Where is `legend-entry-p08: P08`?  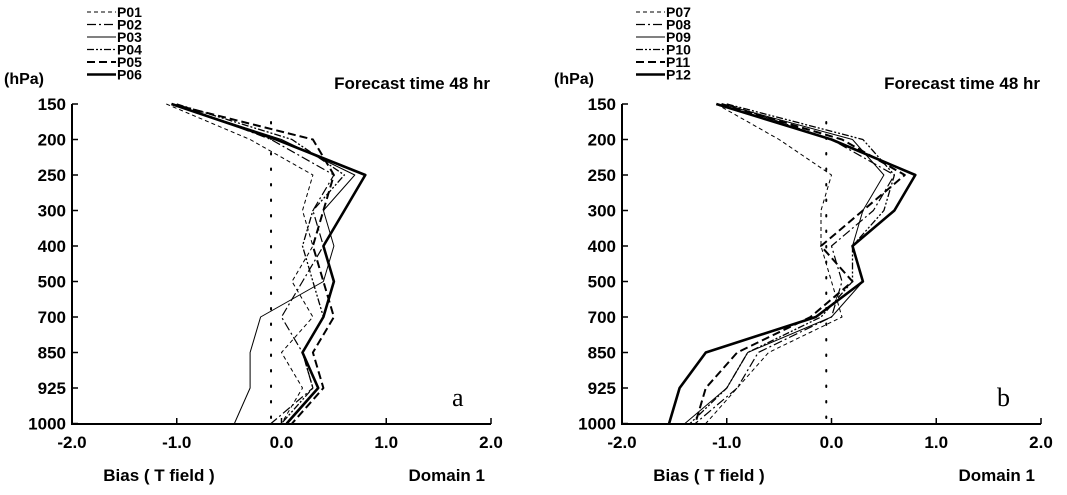 legend-entry-p08: P08 is located at coordinates (678, 25).